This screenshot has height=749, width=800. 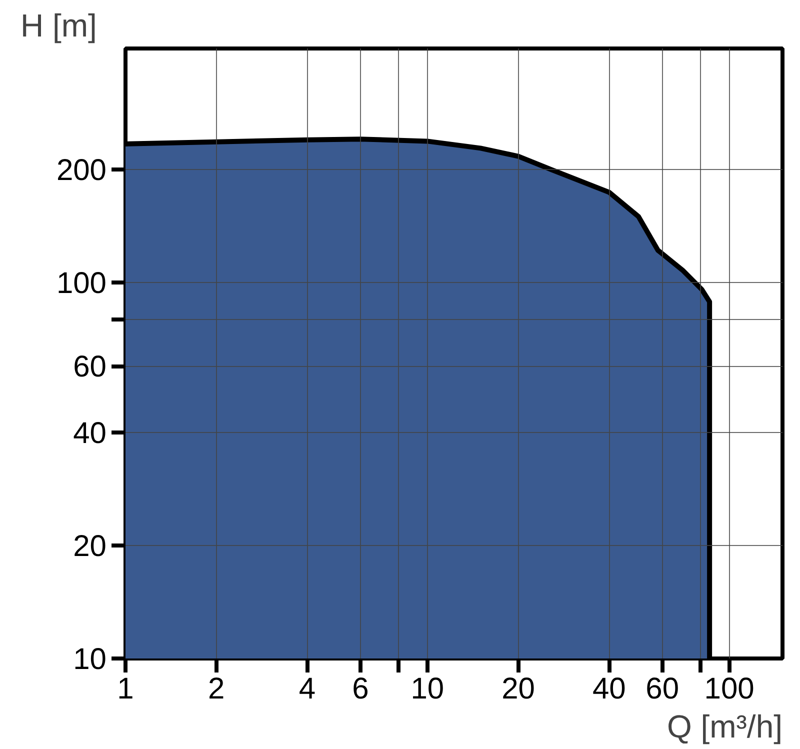 What do you see at coordinates (90, 367) in the screenshot?
I see `y-tick-label: 60` at bounding box center [90, 367].